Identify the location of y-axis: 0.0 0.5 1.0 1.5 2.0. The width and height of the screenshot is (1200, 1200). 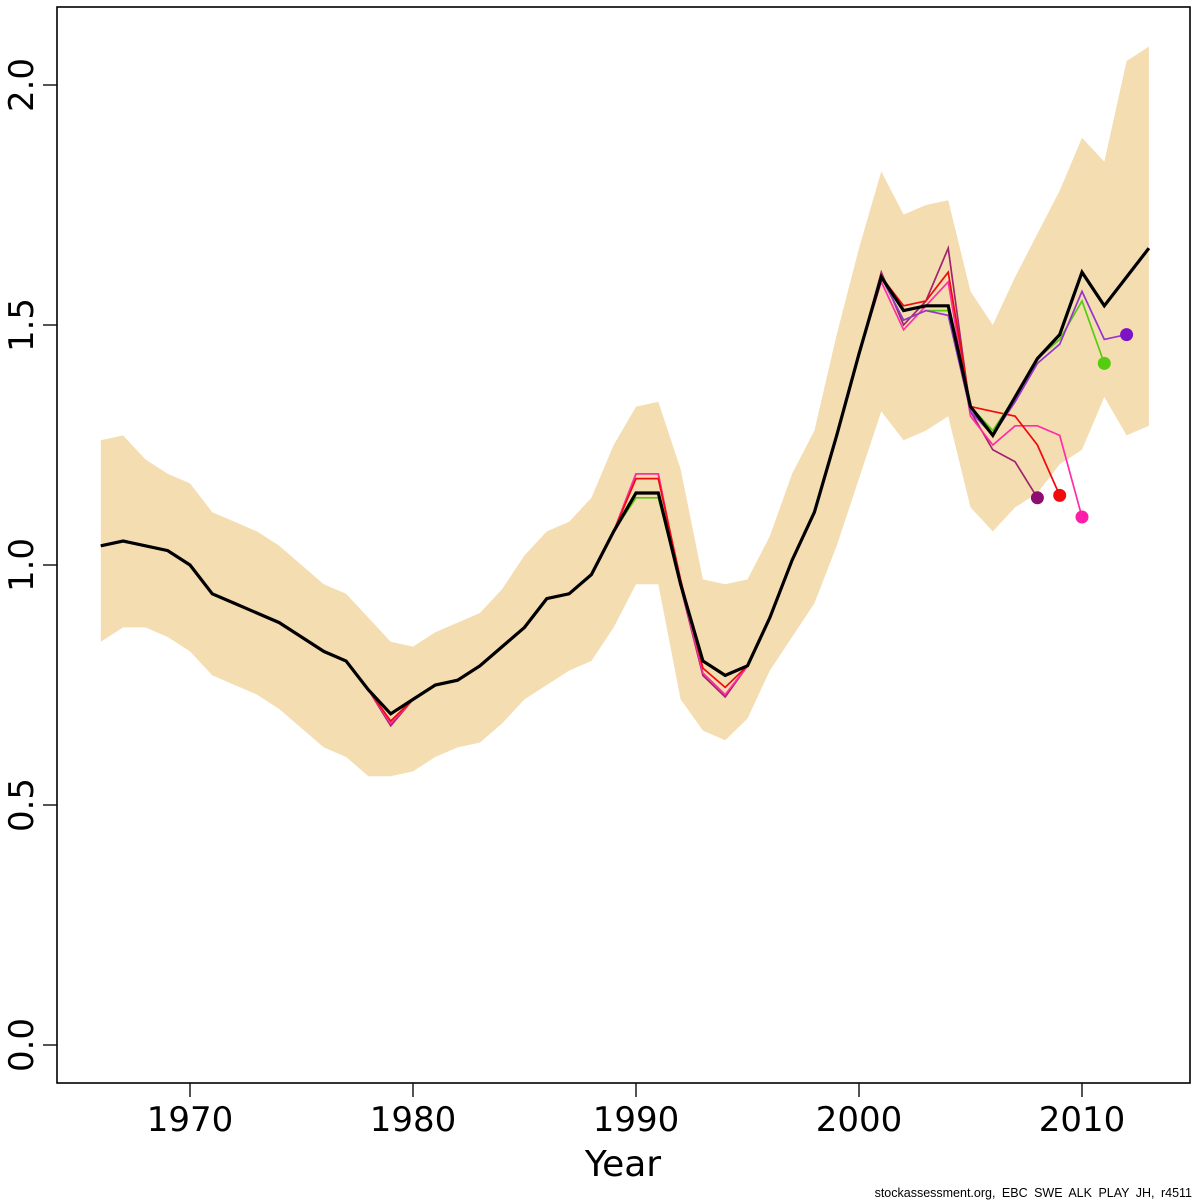
(29, 565).